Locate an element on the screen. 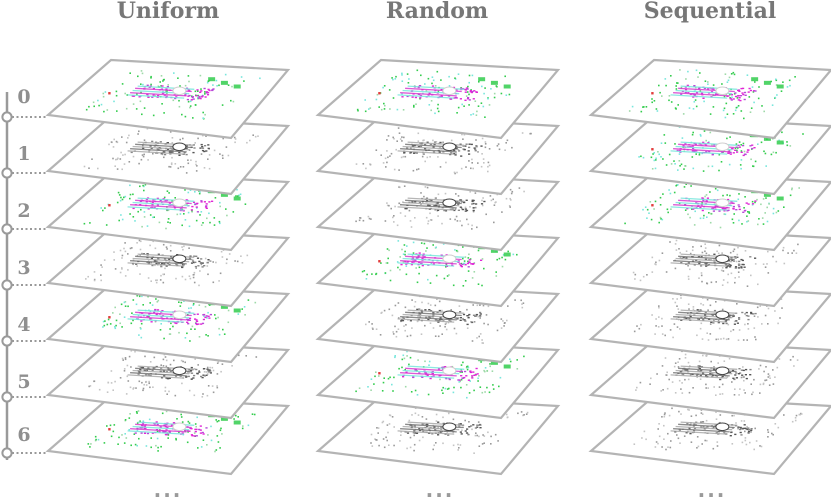 Image resolution: width=831 pixels, height=503 pixels. green-cluster is located at coordinates (780, 142).